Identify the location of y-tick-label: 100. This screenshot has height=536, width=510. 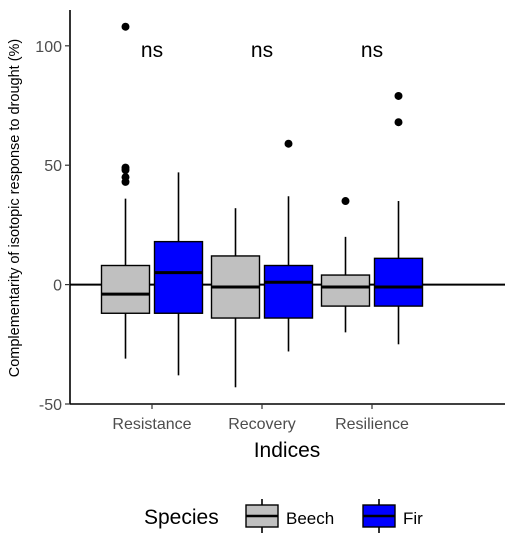
(48, 47).